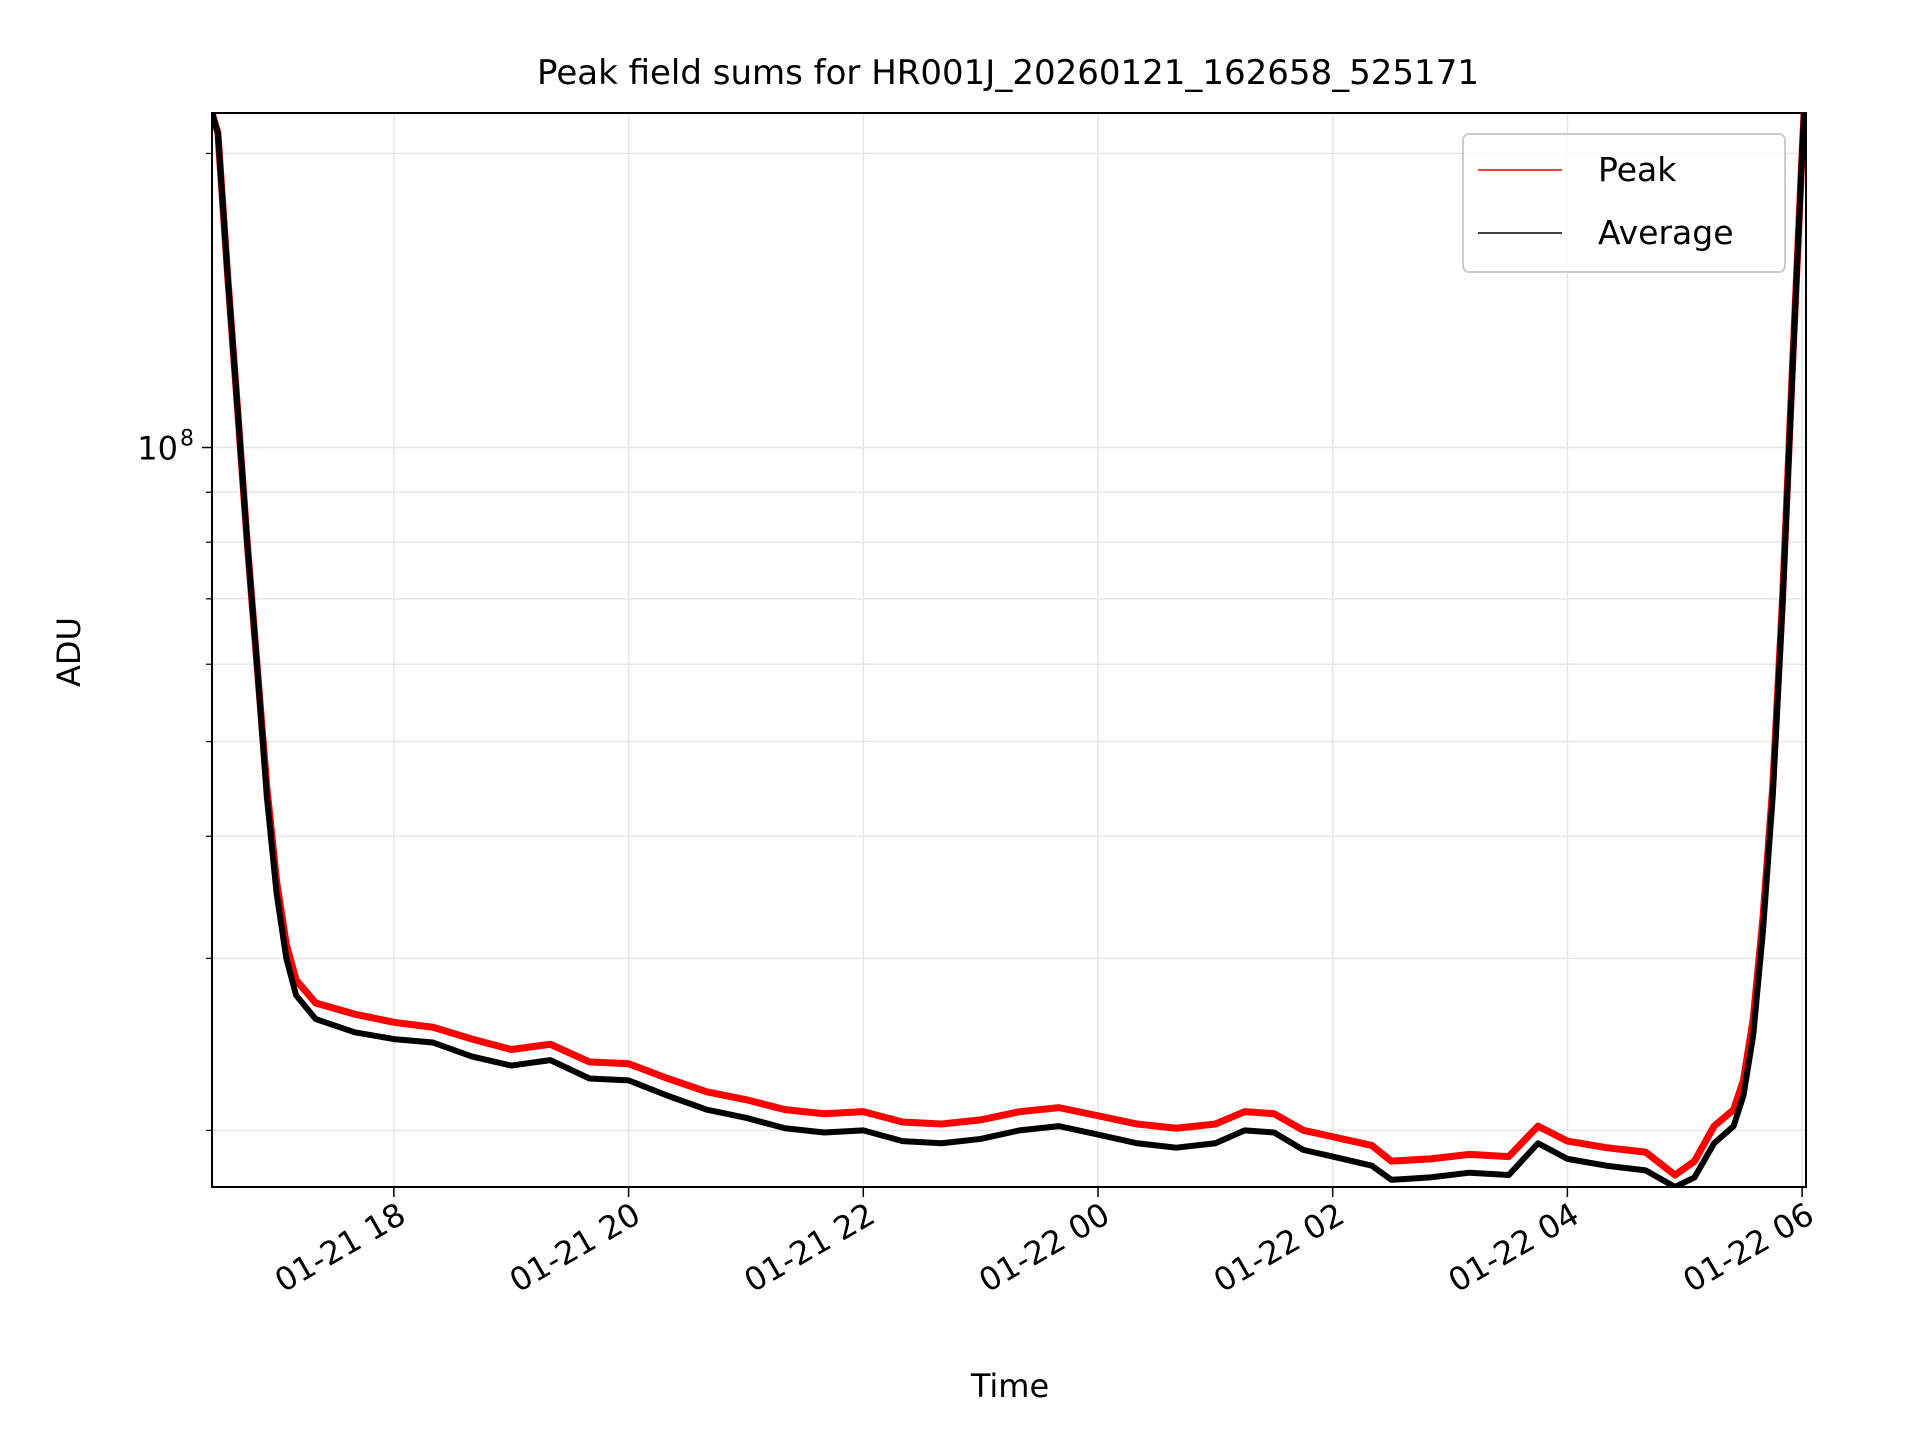 This screenshot has width=1920, height=1444. What do you see at coordinates (69, 652) in the screenshot?
I see `y-axis-label: ADU` at bounding box center [69, 652].